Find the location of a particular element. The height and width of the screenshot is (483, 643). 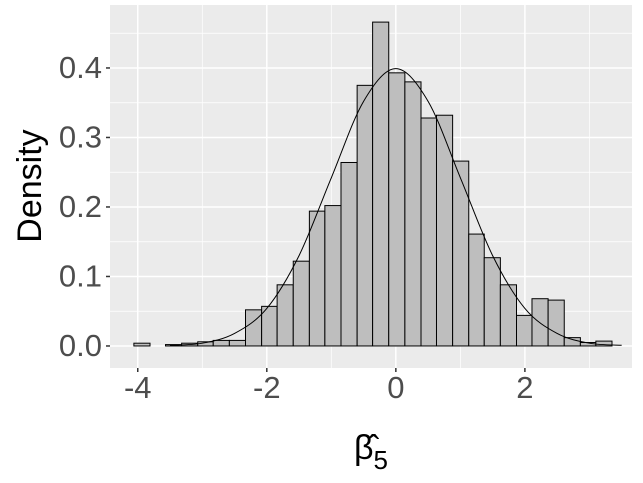

y-tick-label: 0.3 is located at coordinates (80, 137).